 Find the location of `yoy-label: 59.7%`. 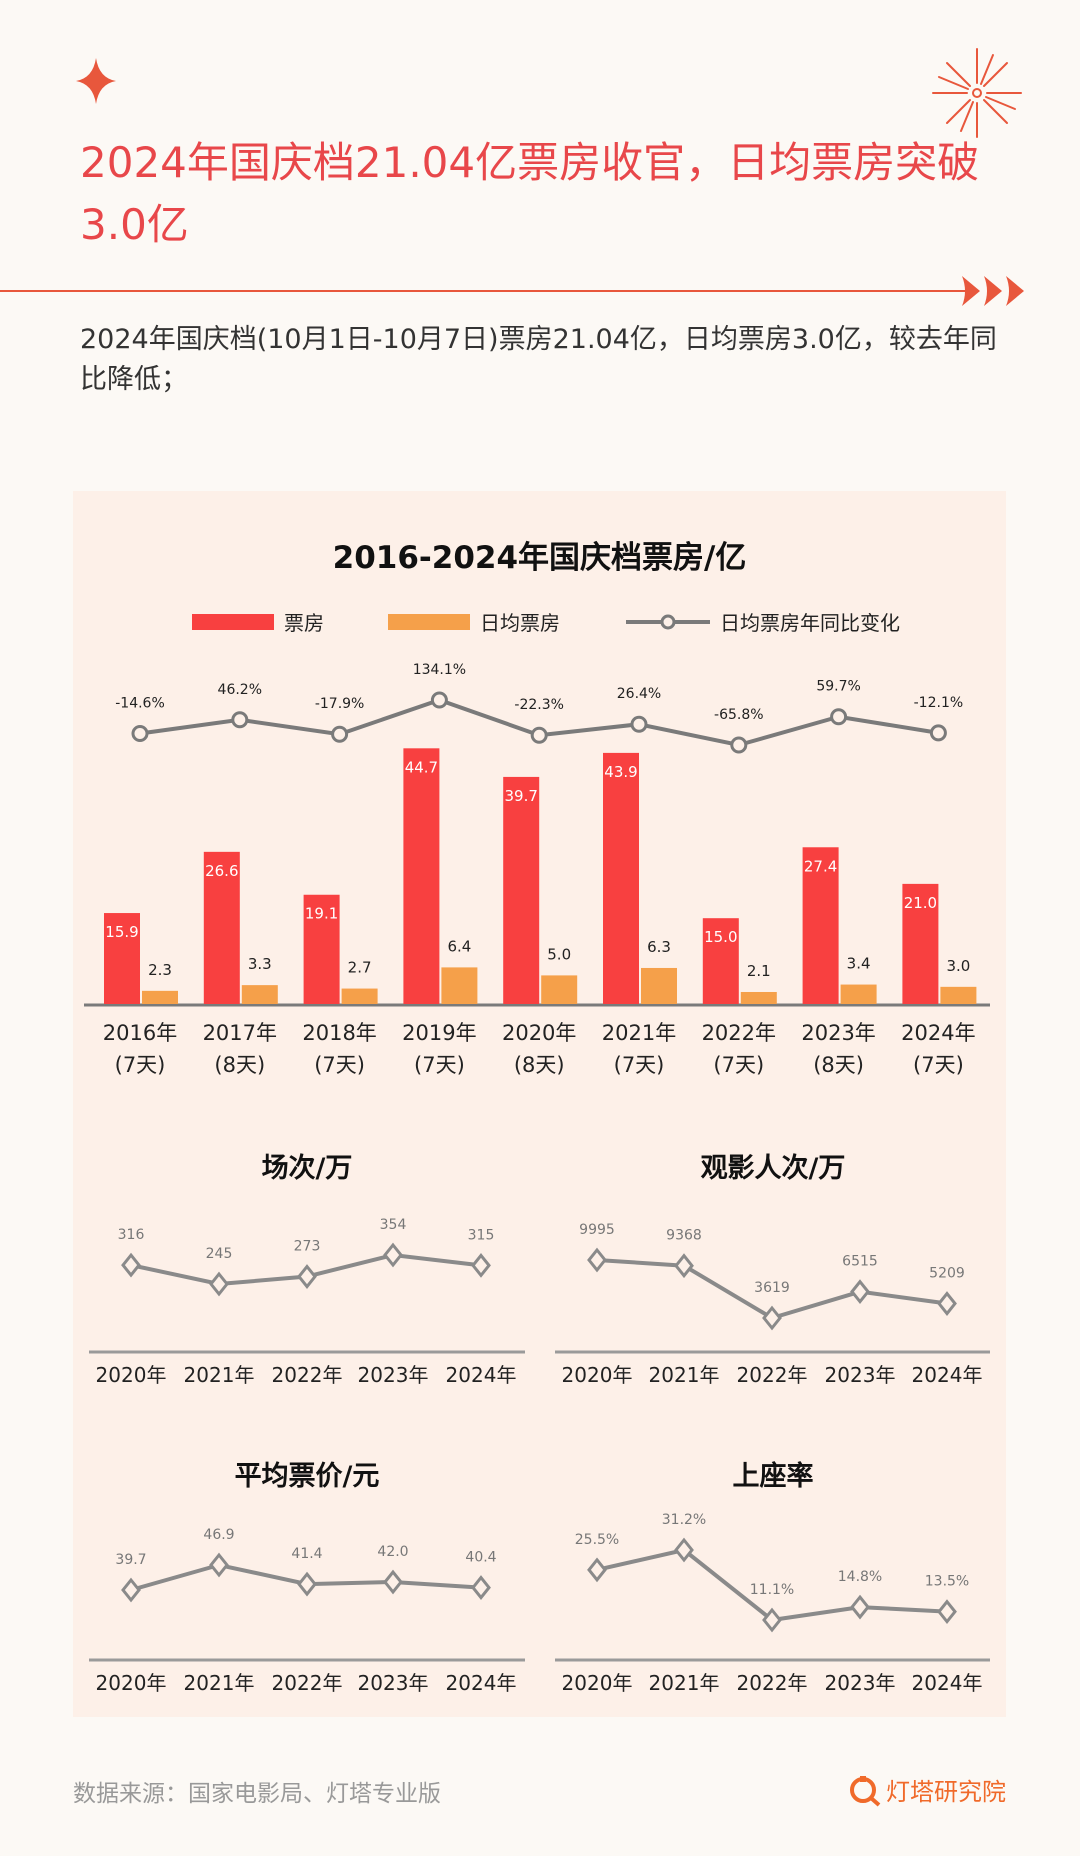

yoy-label: 59.7% is located at coordinates (838, 687).